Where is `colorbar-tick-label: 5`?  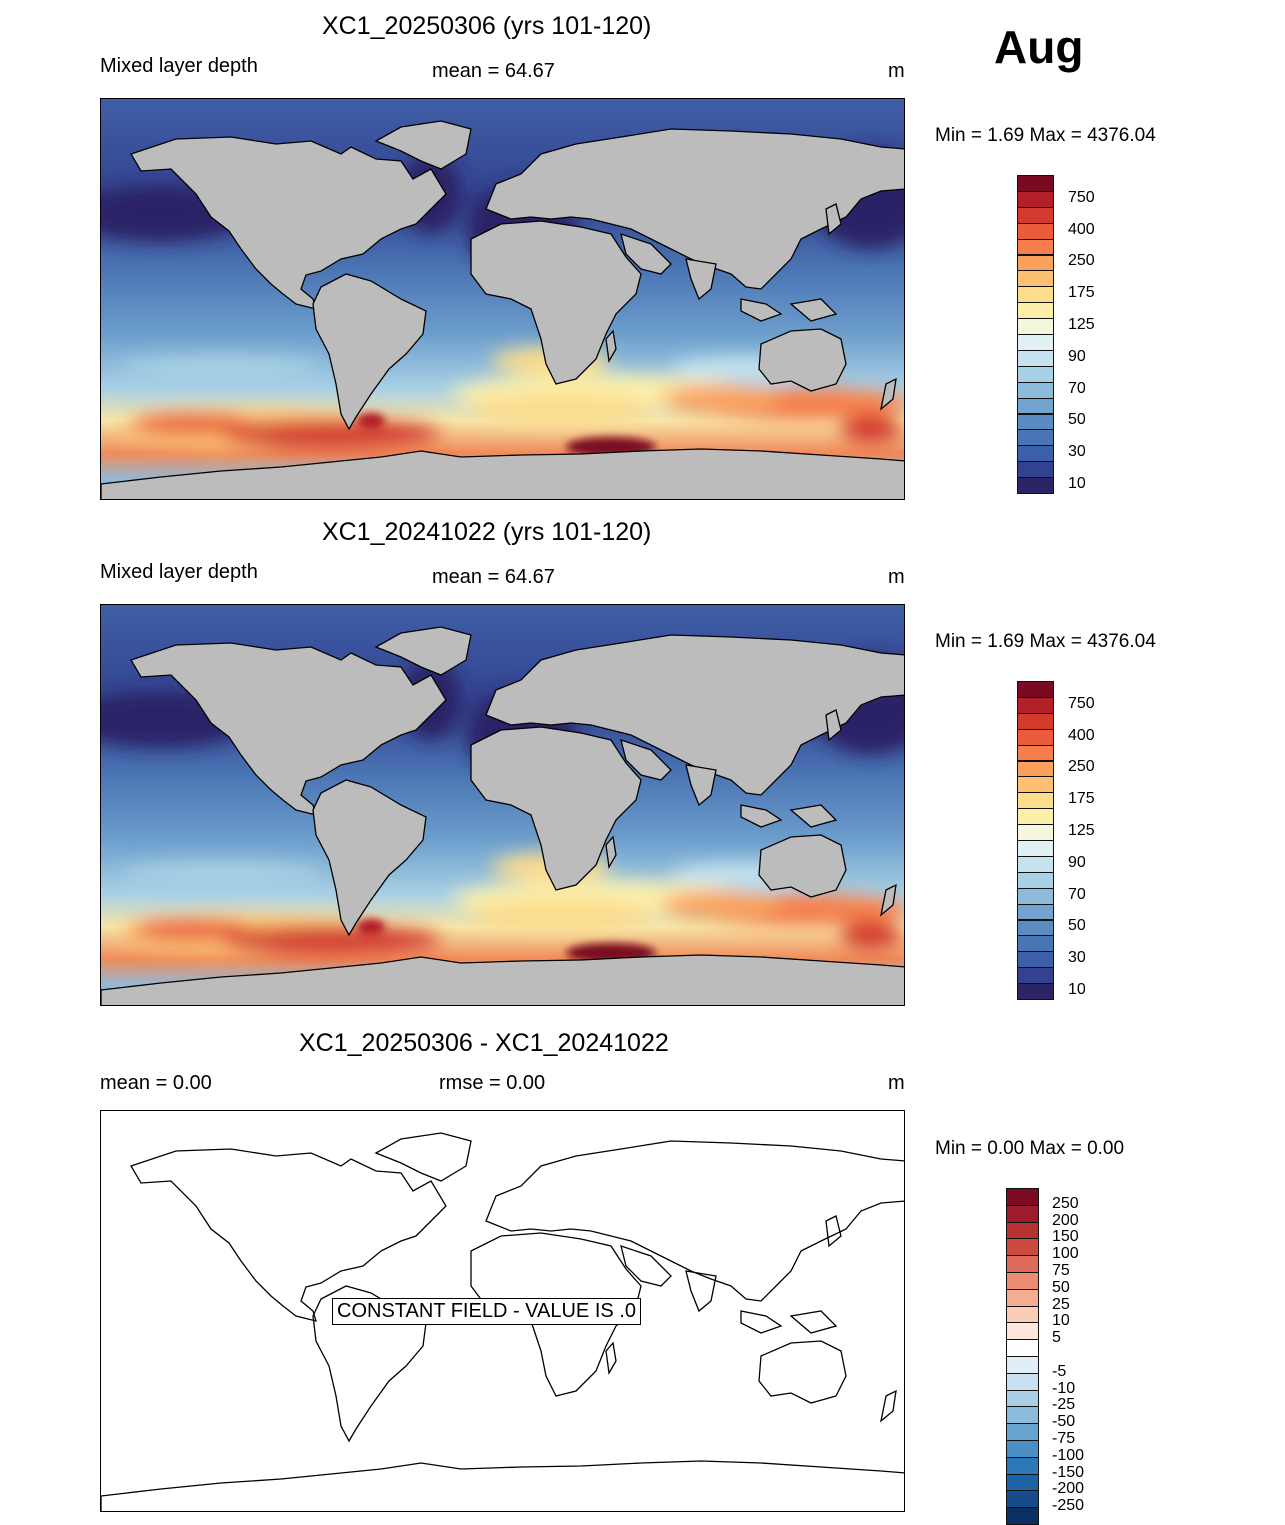
colorbar-tick-label: 5 is located at coordinates (1056, 1338).